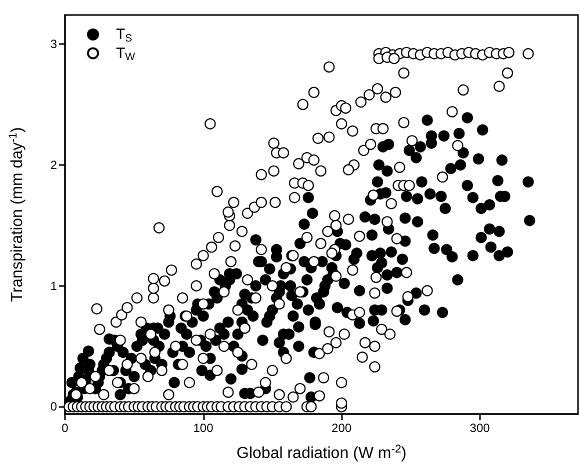  Describe the element at coordinates (480, 428) in the screenshot. I see `x-tick-label: 300` at that location.